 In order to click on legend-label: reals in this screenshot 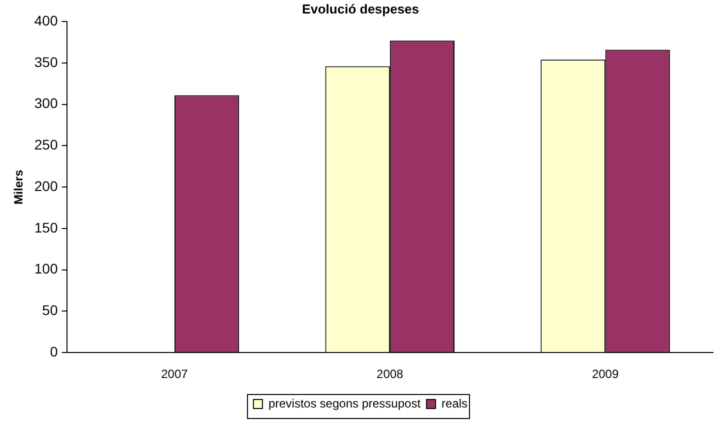, I will do `click(455, 403)`.